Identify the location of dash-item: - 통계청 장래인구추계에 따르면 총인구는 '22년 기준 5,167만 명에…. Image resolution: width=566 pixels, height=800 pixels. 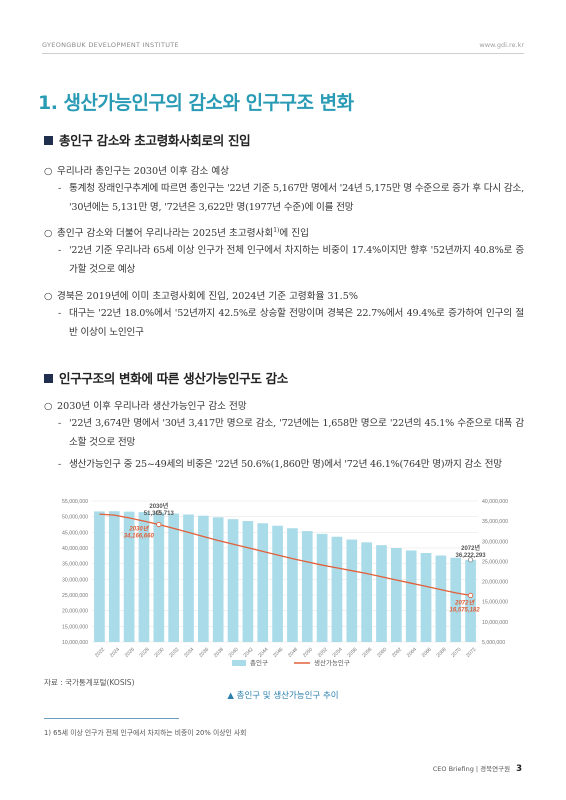
(291, 198).